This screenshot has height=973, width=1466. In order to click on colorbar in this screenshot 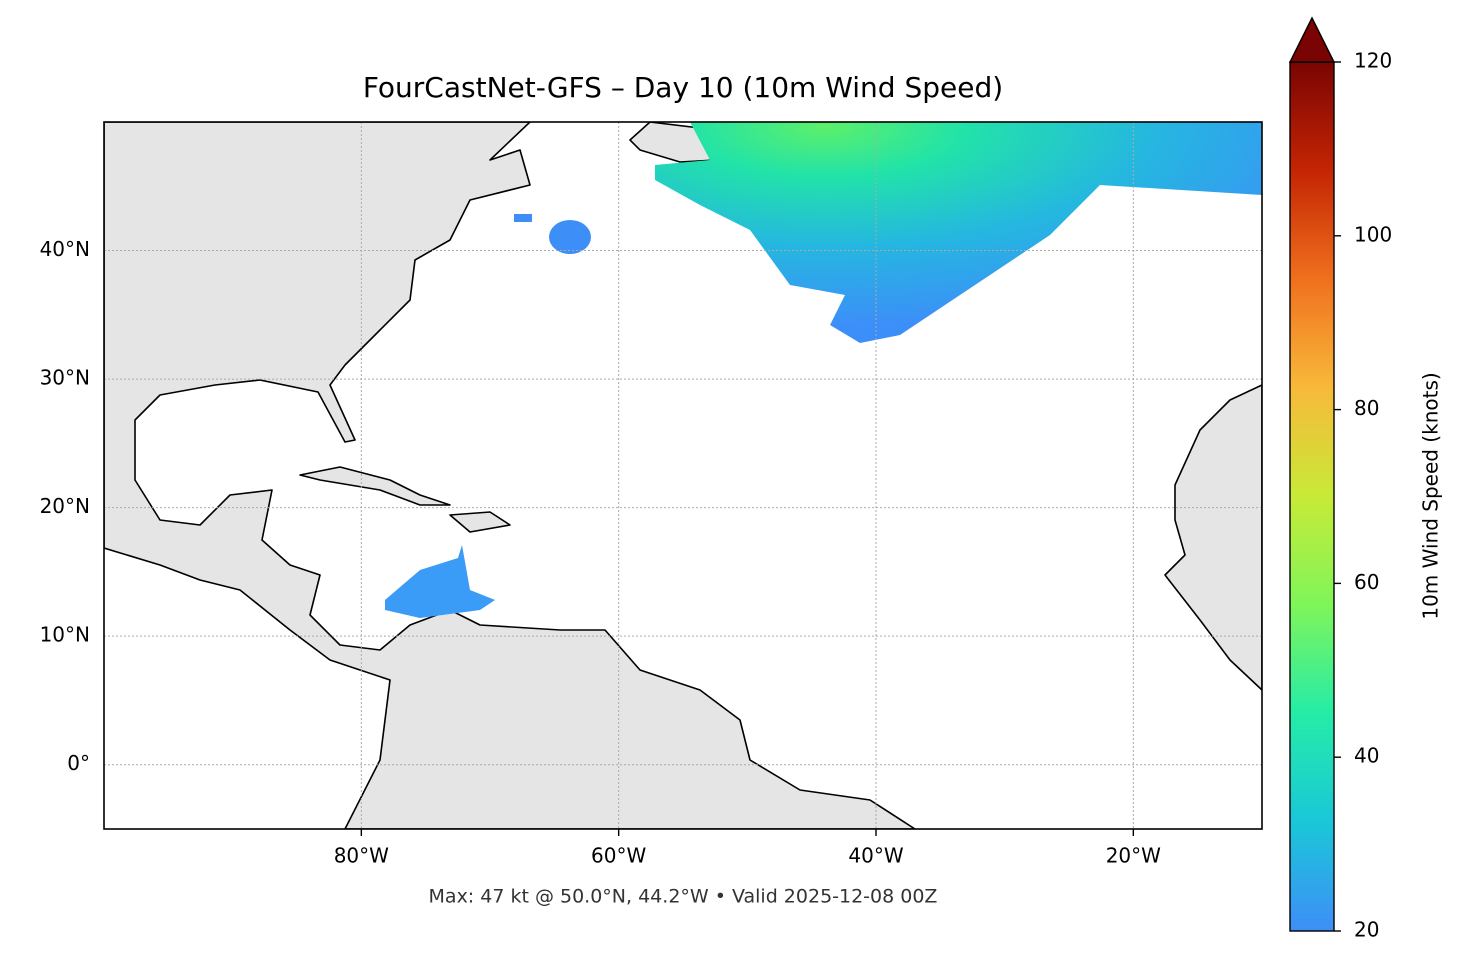, I will do `click(1312, 496)`.